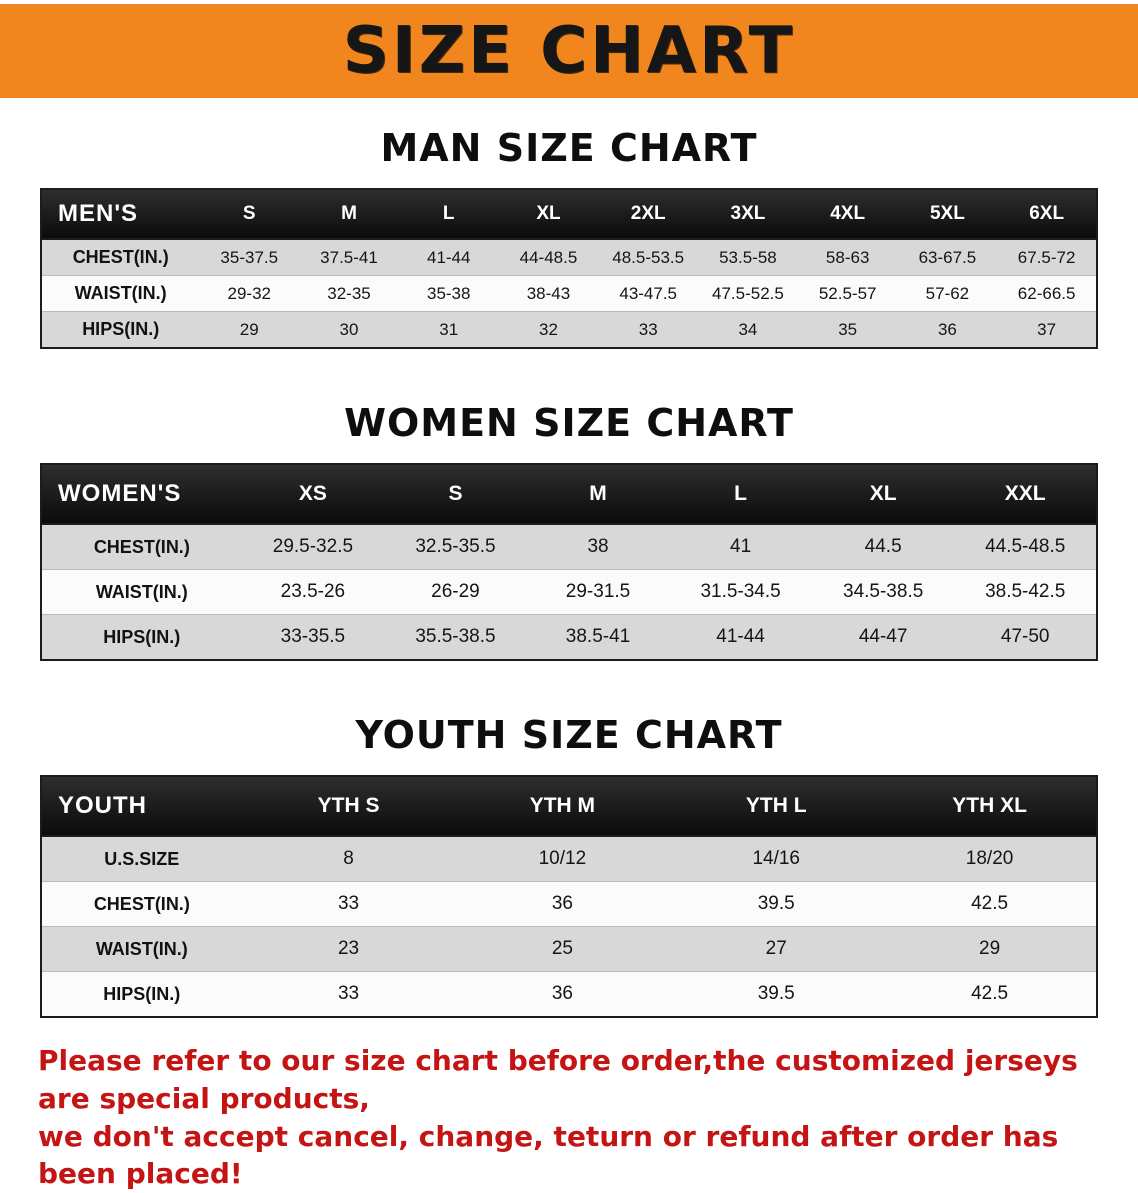  I want to click on size-value-cell: 32-35, so click(349, 293).